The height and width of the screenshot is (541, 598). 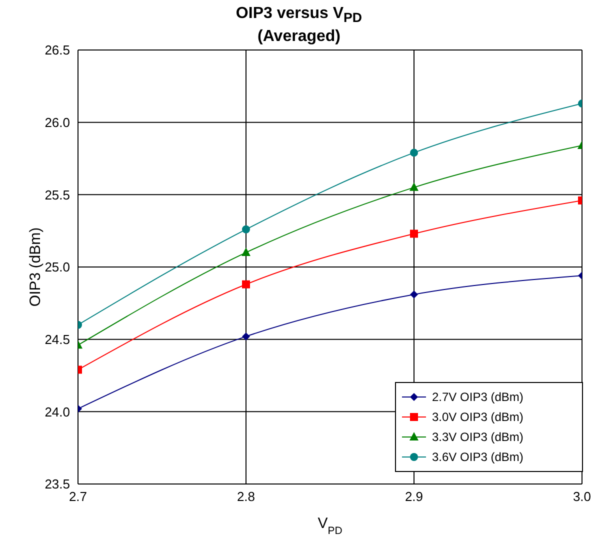 I want to click on y-tick-label: 25.0, so click(x=57, y=267).